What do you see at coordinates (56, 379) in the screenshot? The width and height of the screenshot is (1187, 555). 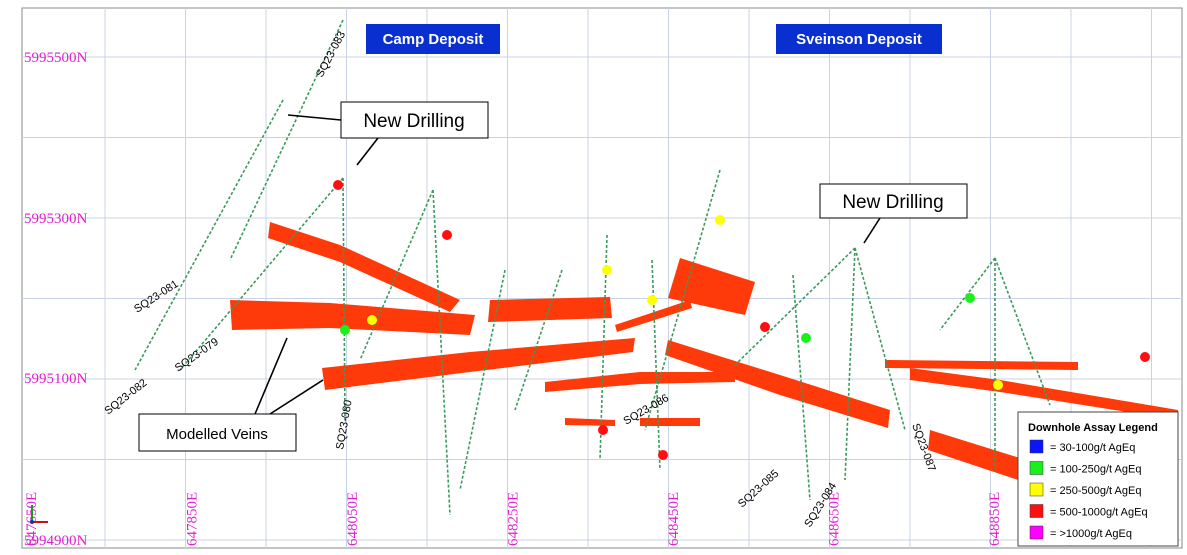 I see `northing-label: 5995100N` at bounding box center [56, 379].